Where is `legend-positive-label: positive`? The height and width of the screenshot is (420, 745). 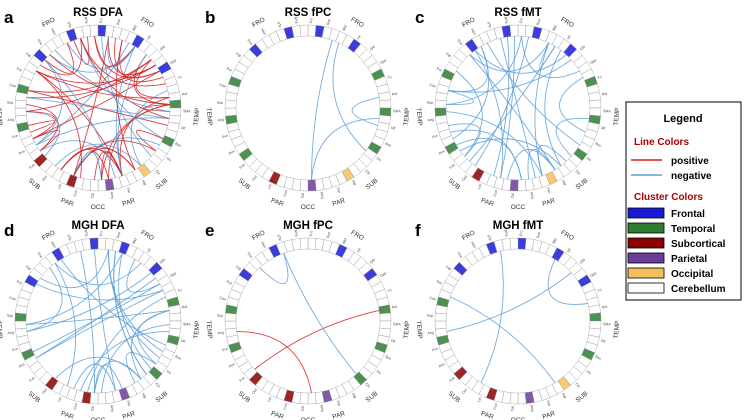
legend-positive-label: positive is located at coordinates (690, 161).